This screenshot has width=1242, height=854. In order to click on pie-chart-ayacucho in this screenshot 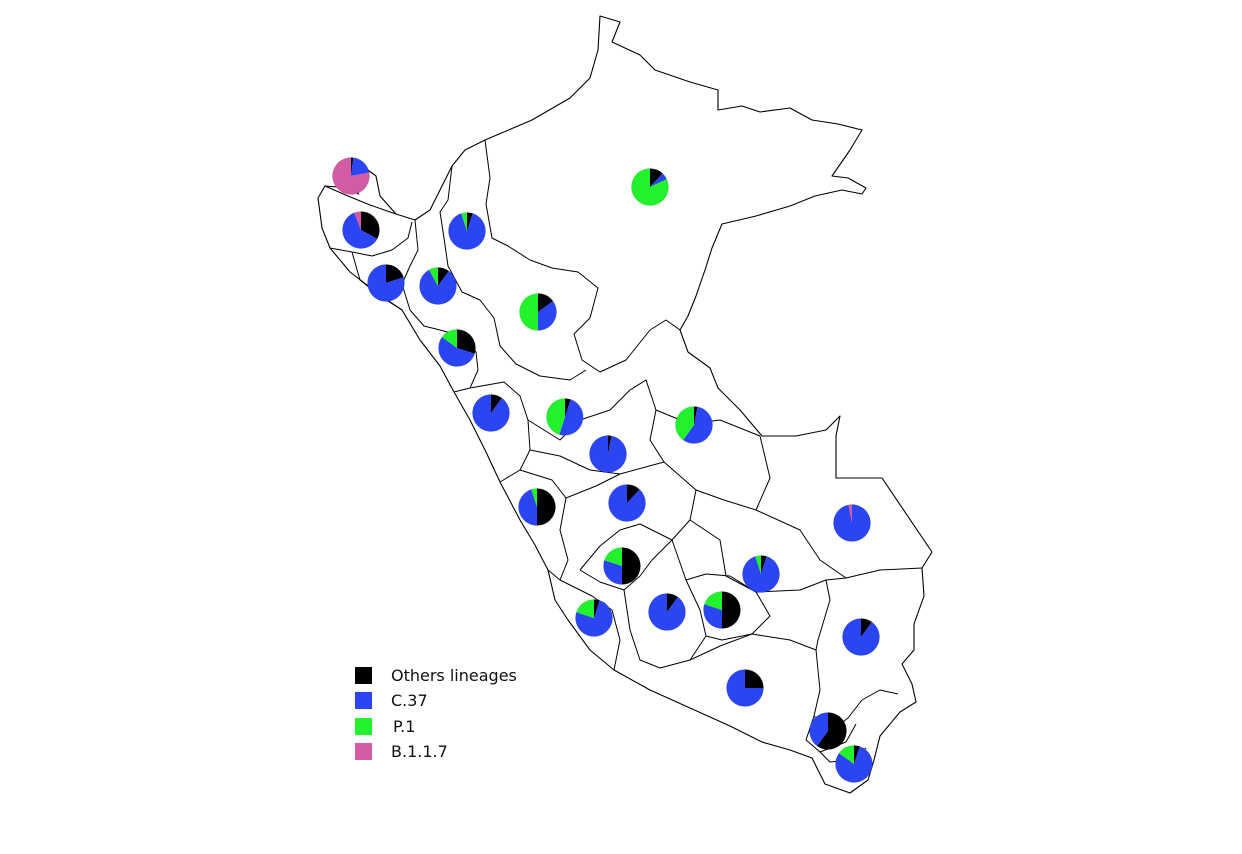, I will do `click(667, 612)`.